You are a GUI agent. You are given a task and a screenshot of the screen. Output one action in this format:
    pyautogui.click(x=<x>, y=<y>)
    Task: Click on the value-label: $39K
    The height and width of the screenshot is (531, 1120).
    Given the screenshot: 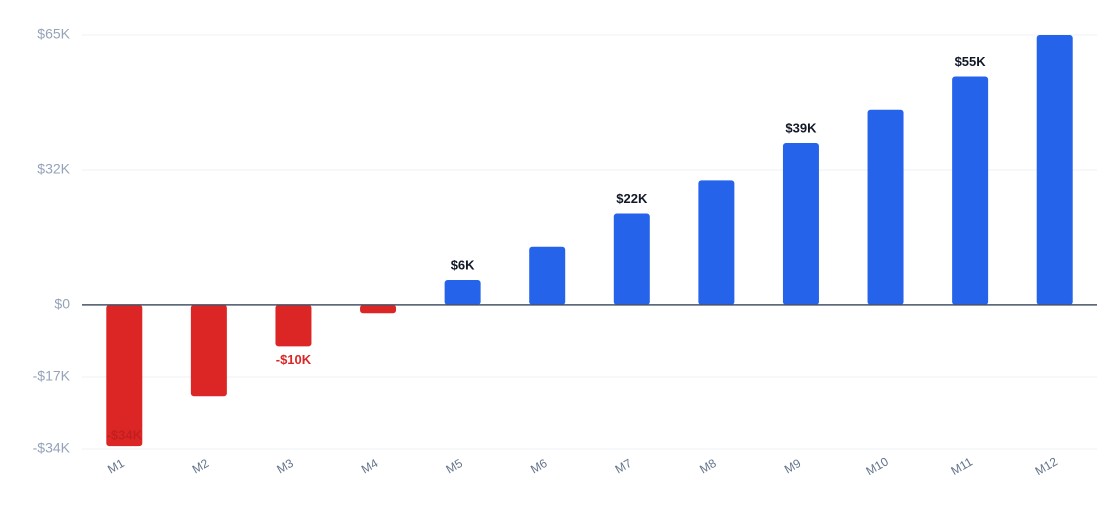 What is the action you would take?
    pyautogui.click(x=801, y=127)
    